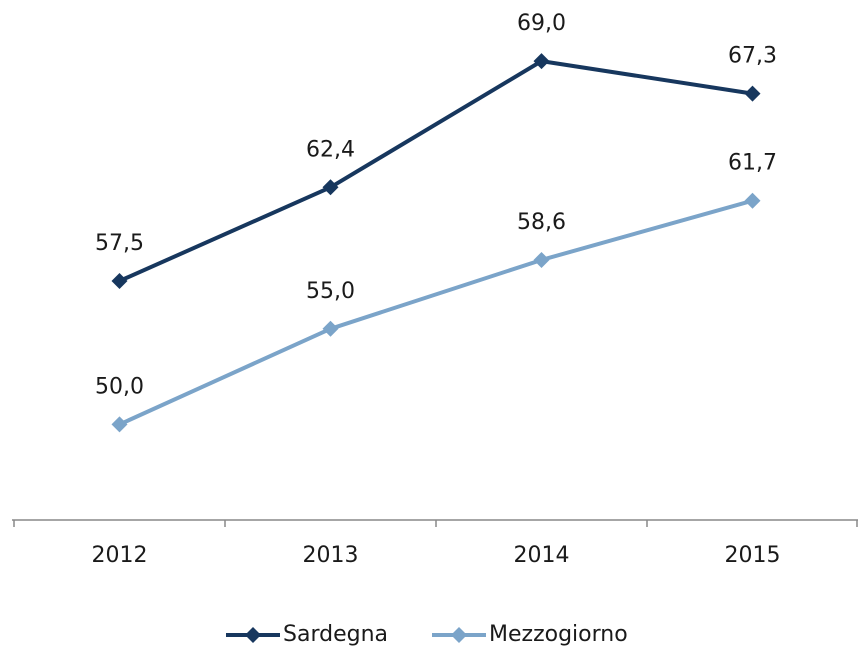 This screenshot has width=858, height=649. What do you see at coordinates (542, 555) in the screenshot?
I see `x-tick-label: 2014` at bounding box center [542, 555].